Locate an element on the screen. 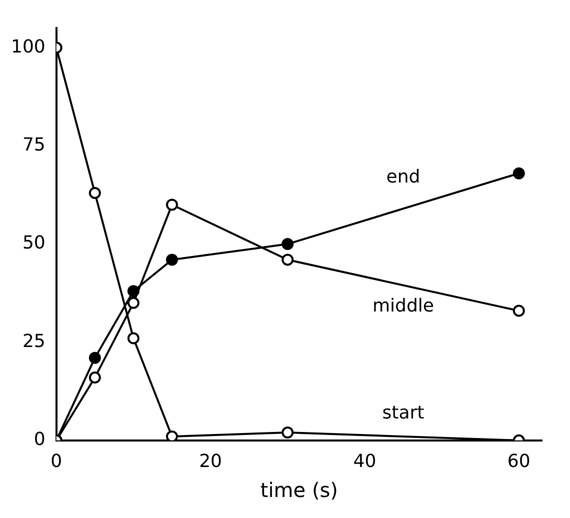 The image size is (570, 518). series-label: end is located at coordinates (403, 177).